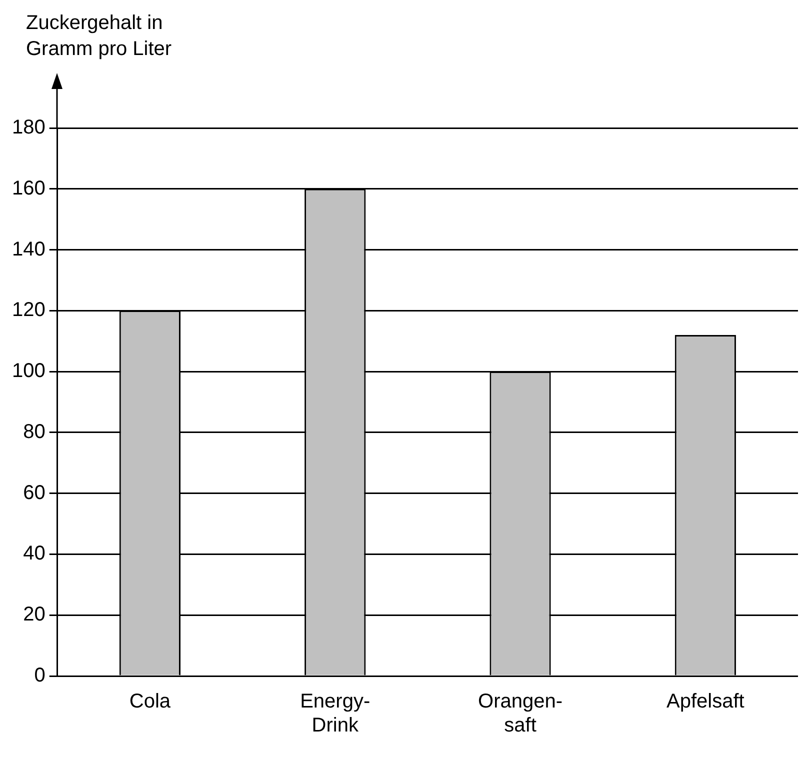 This screenshot has width=800, height=760. What do you see at coordinates (99, 36) in the screenshot?
I see `y-axis-title: Zuckergehalt in Gramm pro Liter` at bounding box center [99, 36].